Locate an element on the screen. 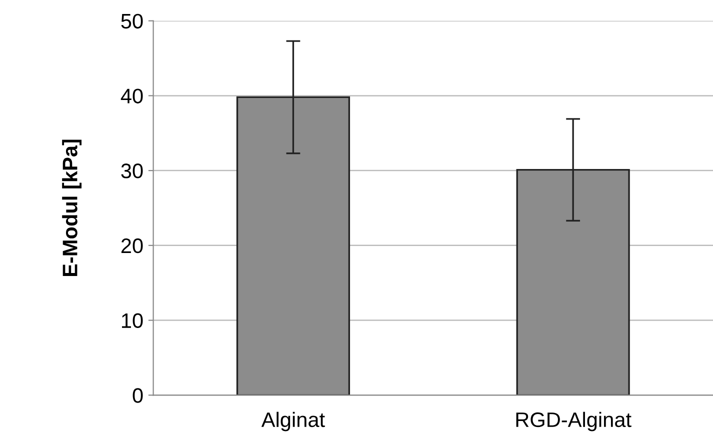 Image resolution: width=713 pixels, height=443 pixels. x-tick-label: Alginat is located at coordinates (293, 422).